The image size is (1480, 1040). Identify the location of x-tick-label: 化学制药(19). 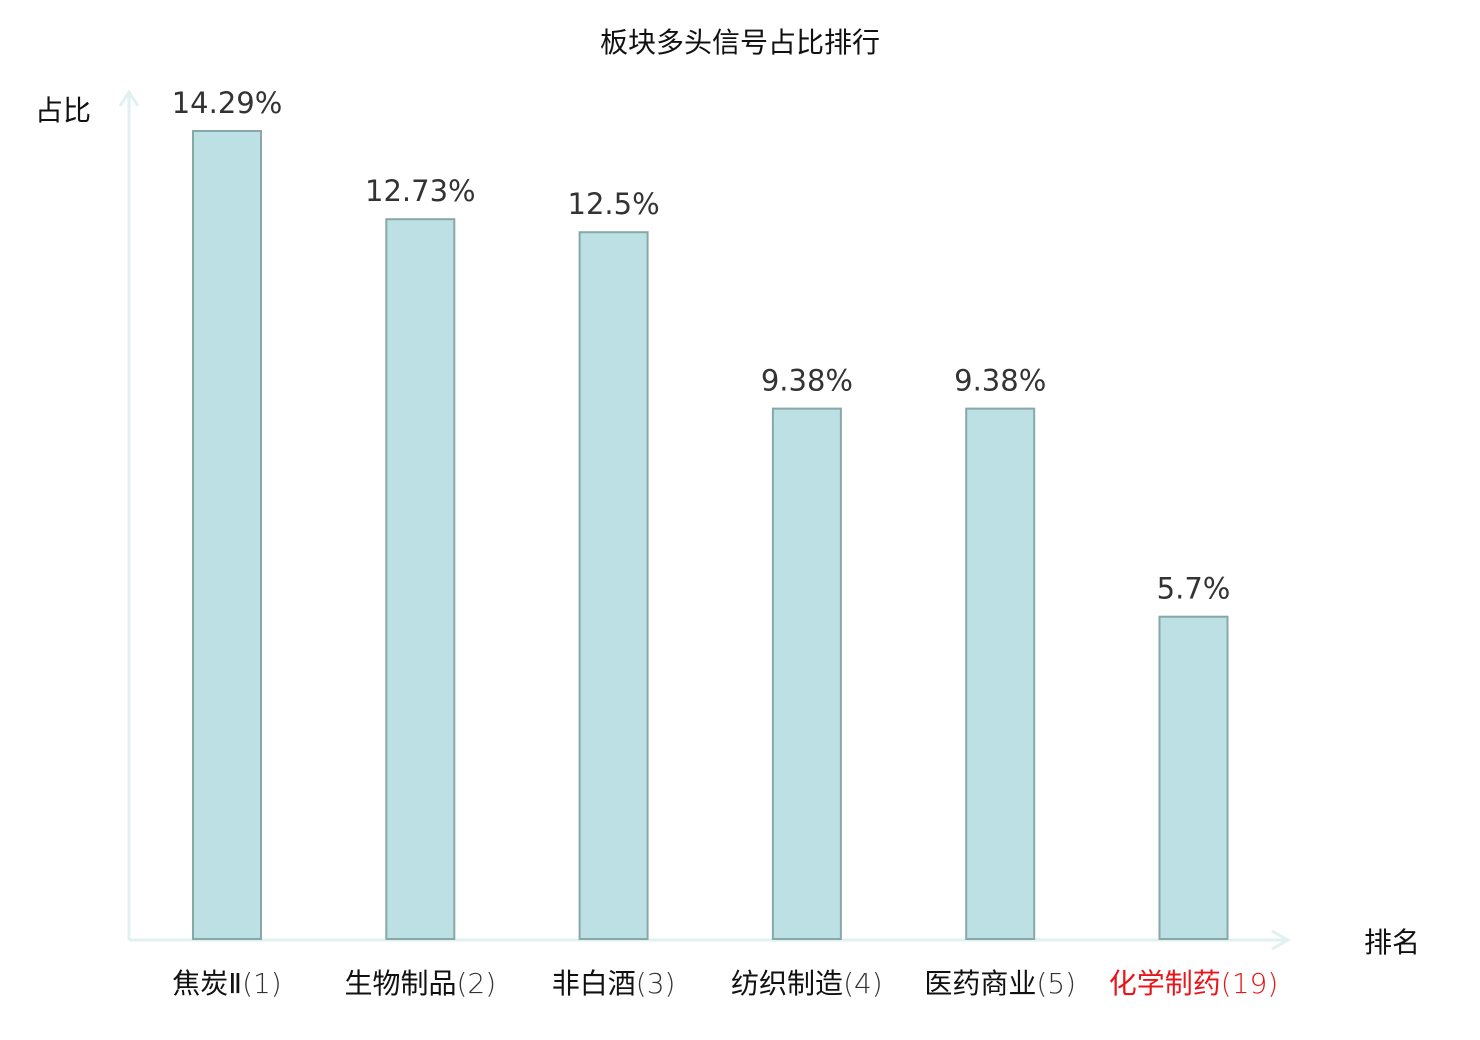
(1194, 983).